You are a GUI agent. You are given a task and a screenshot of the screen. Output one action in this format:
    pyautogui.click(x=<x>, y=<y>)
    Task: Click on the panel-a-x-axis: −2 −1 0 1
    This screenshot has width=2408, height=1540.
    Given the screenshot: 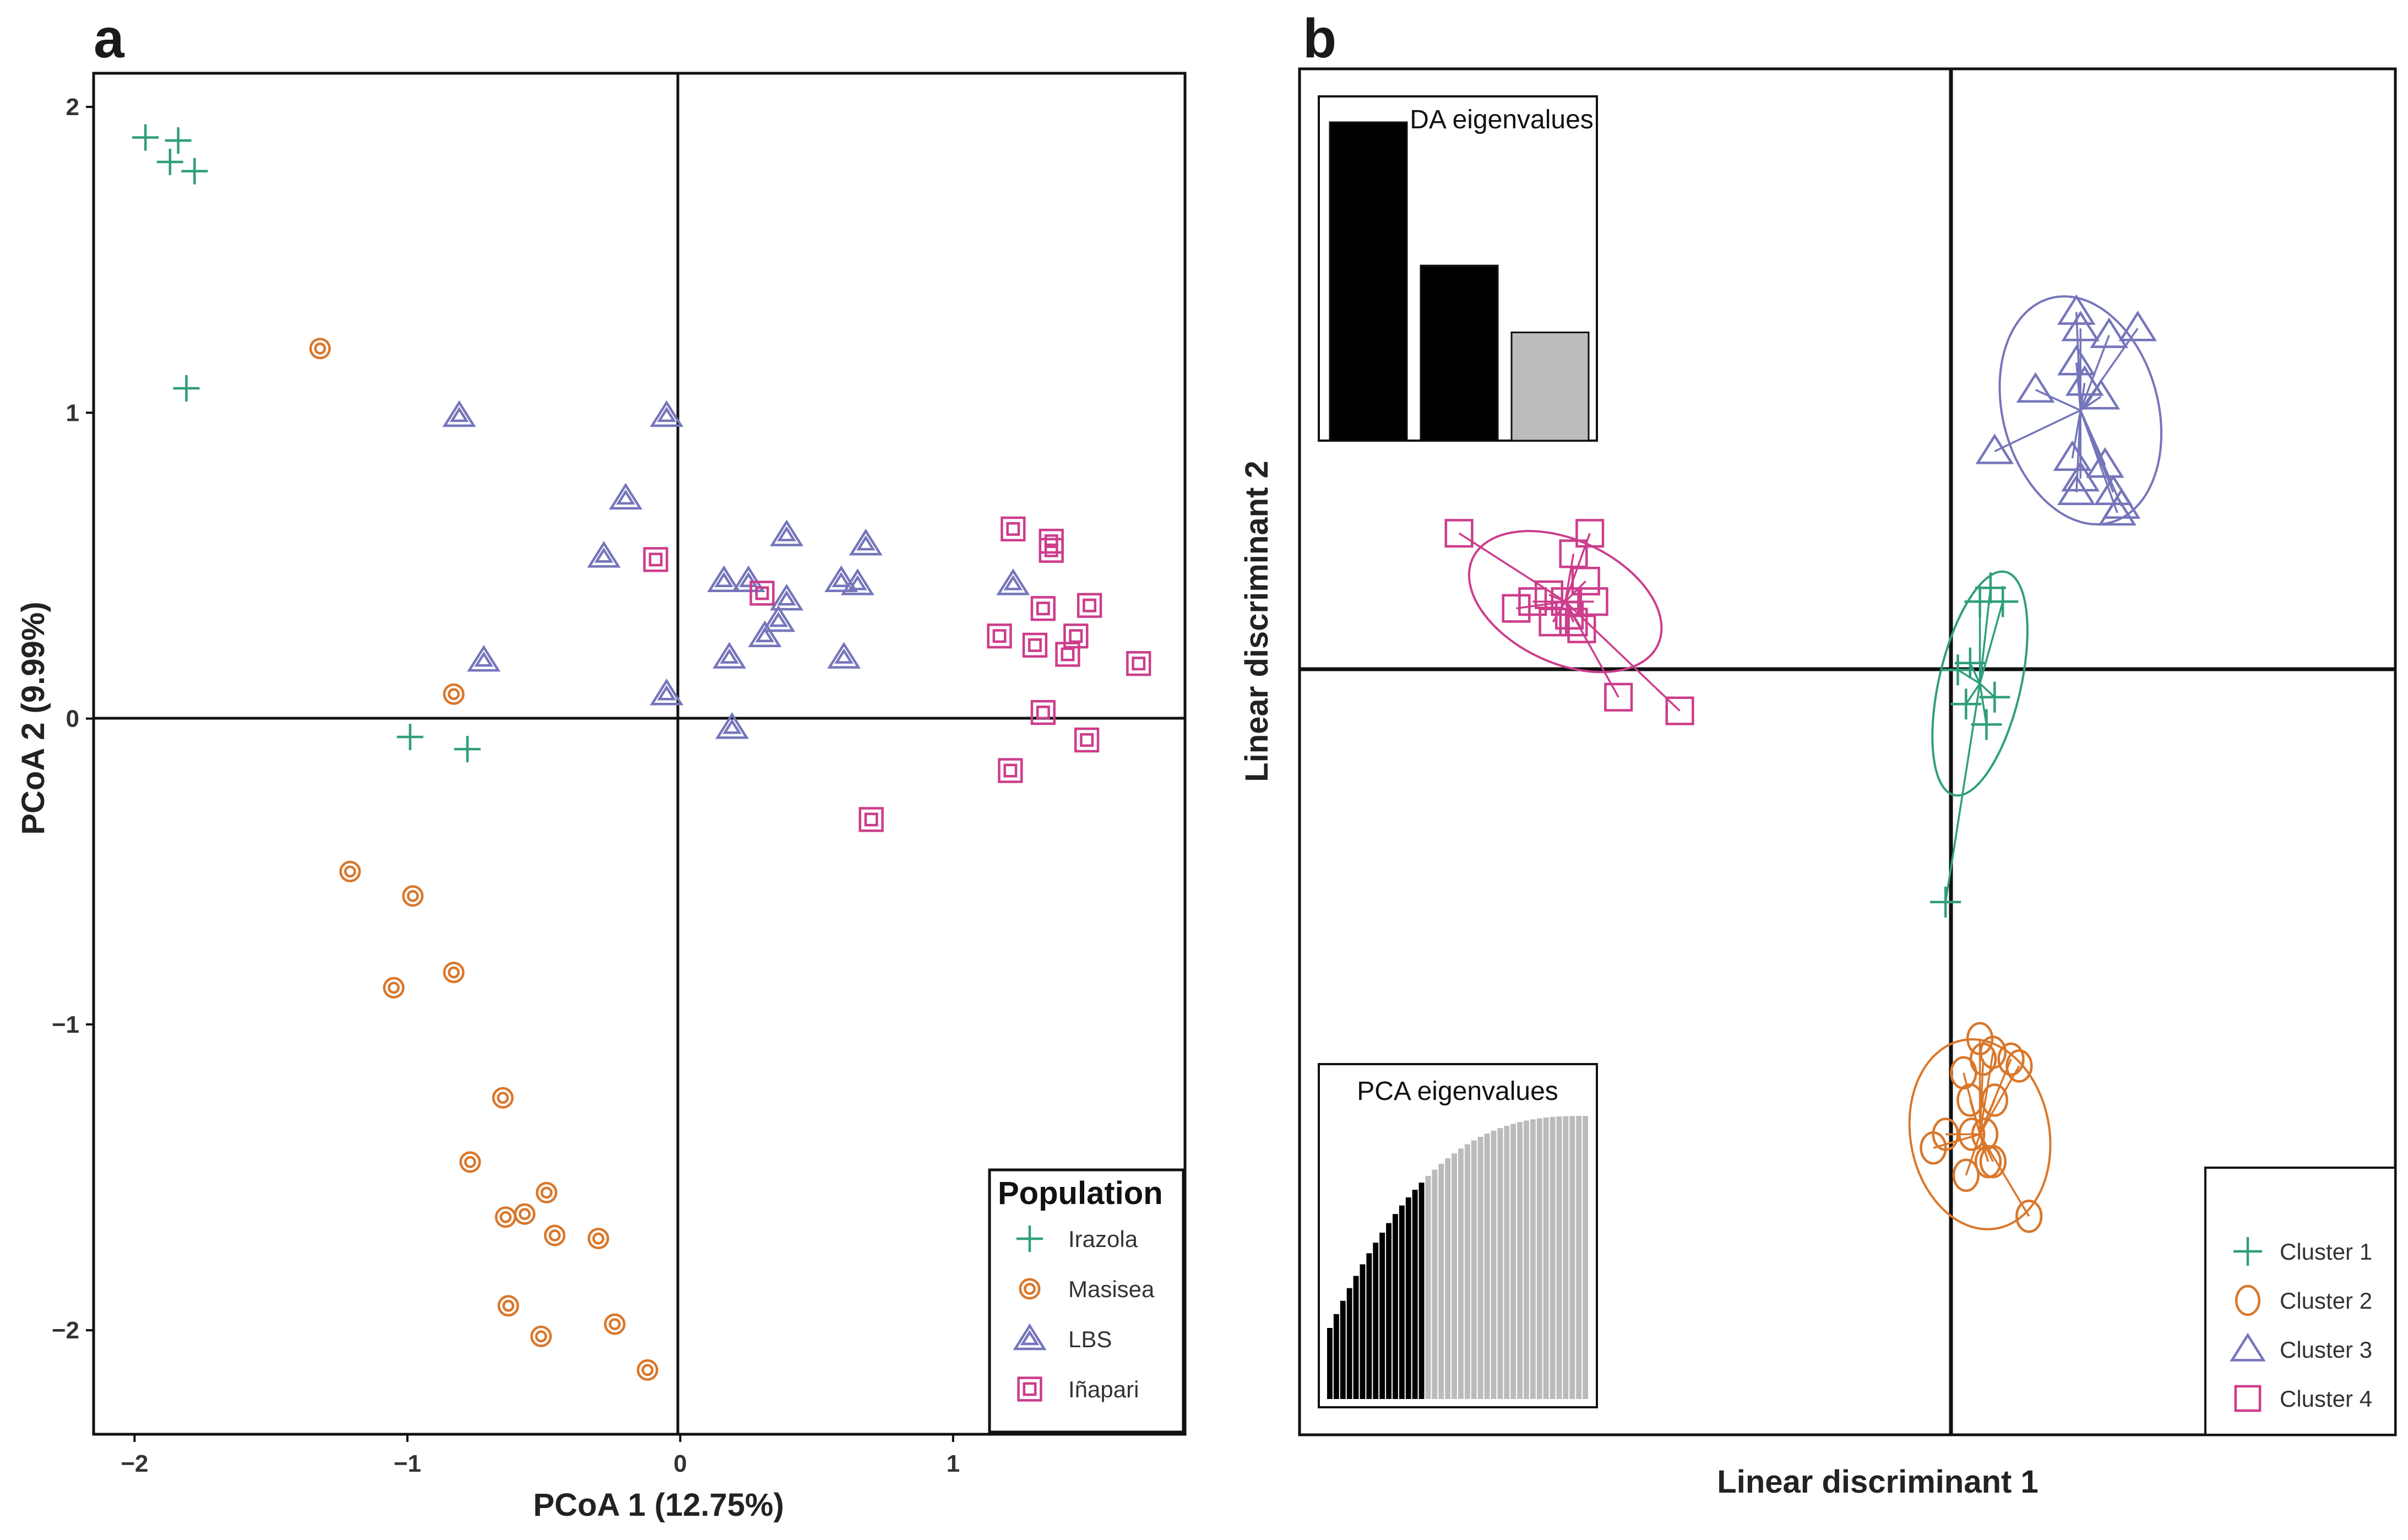 What is the action you would take?
    pyautogui.click(x=540, y=1455)
    